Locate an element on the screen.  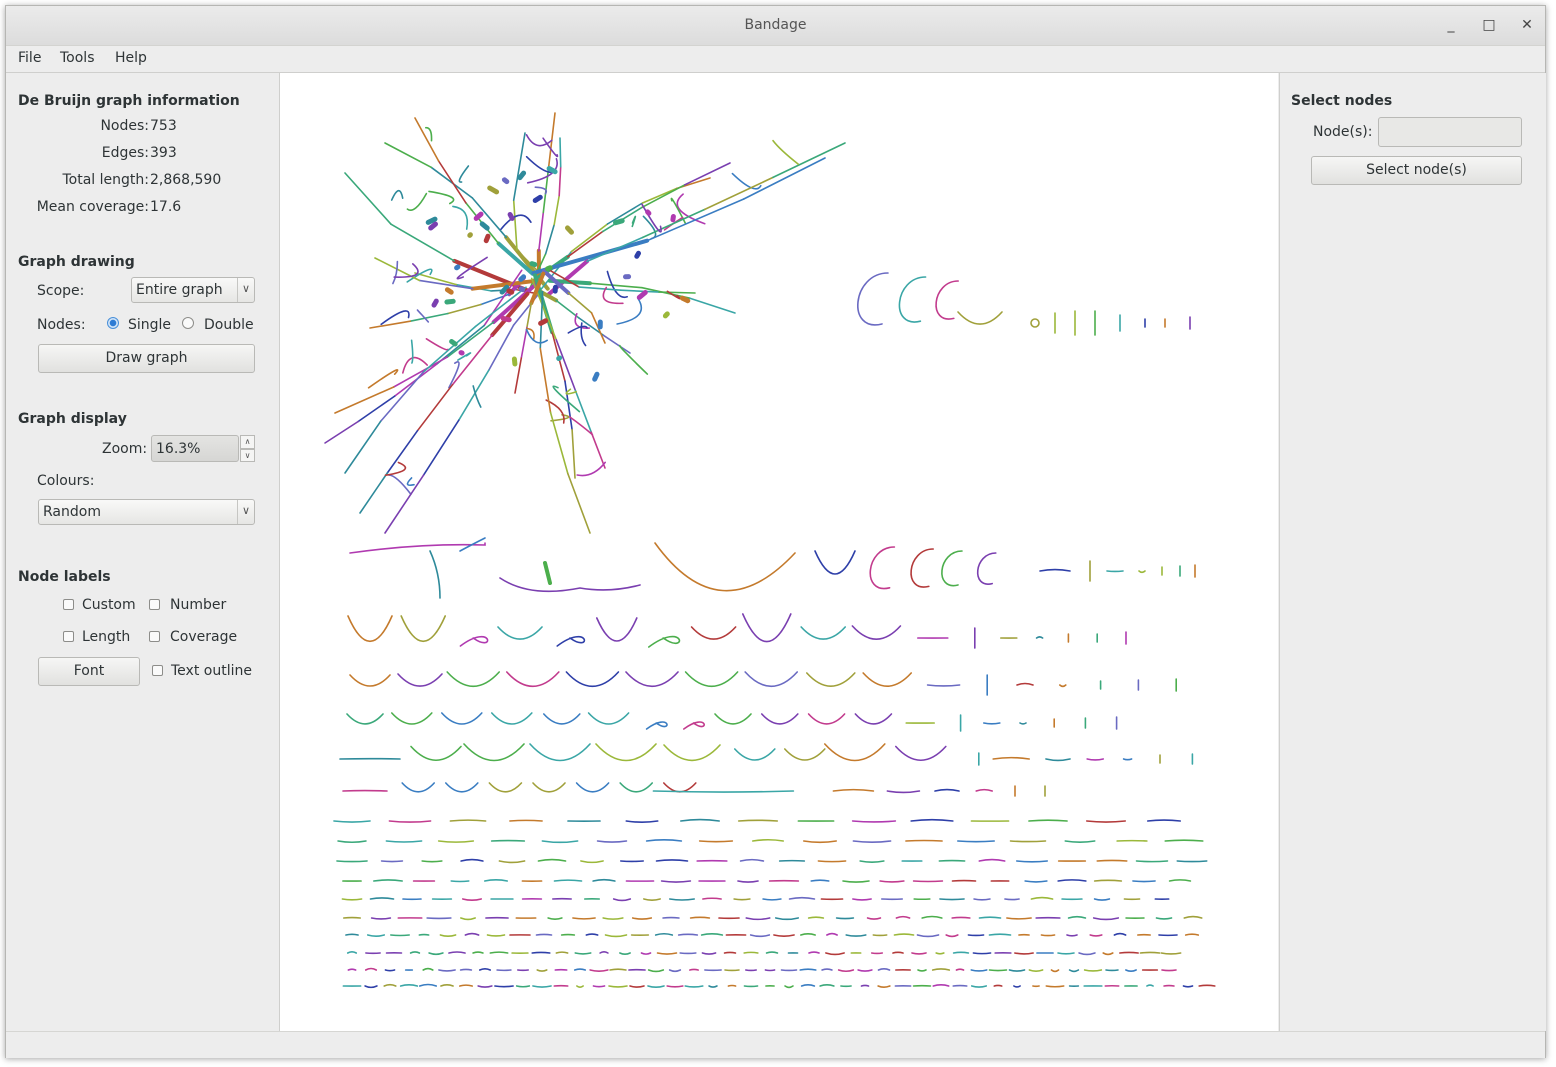
maximize-button: □ is located at coordinates (1489, 25).